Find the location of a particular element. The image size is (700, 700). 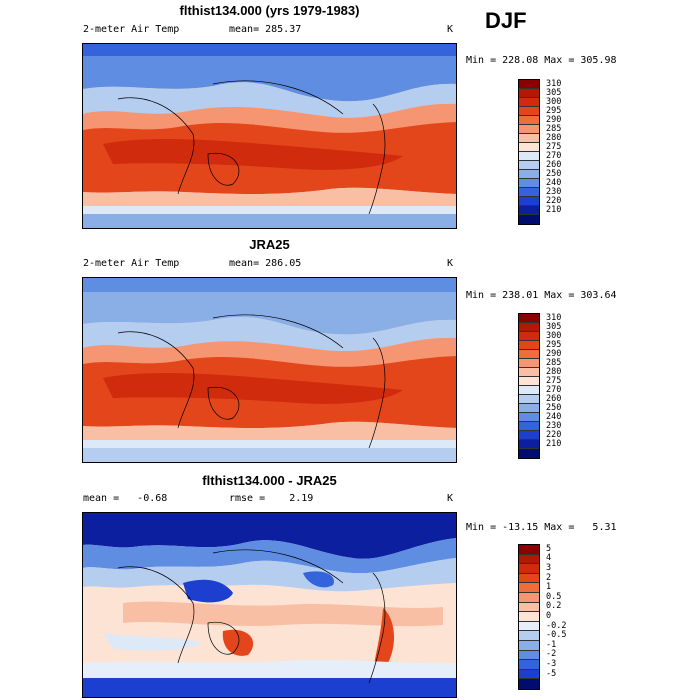

panel-1-map is located at coordinates (269, 136).